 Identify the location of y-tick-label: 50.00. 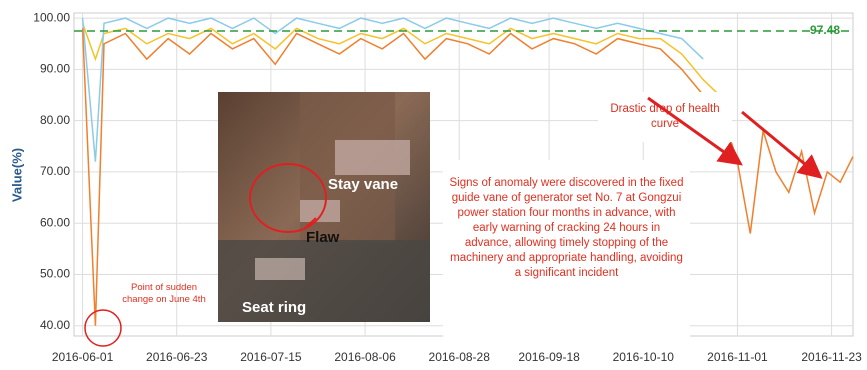
(55, 274).